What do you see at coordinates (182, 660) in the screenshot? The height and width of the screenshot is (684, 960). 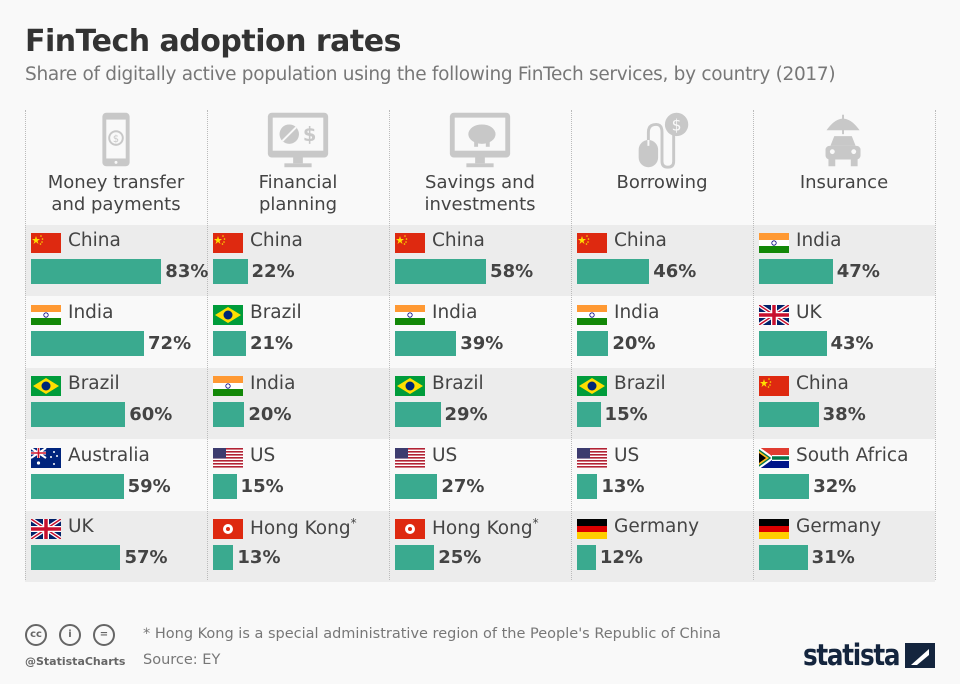 I see `source: Source: EY` at bounding box center [182, 660].